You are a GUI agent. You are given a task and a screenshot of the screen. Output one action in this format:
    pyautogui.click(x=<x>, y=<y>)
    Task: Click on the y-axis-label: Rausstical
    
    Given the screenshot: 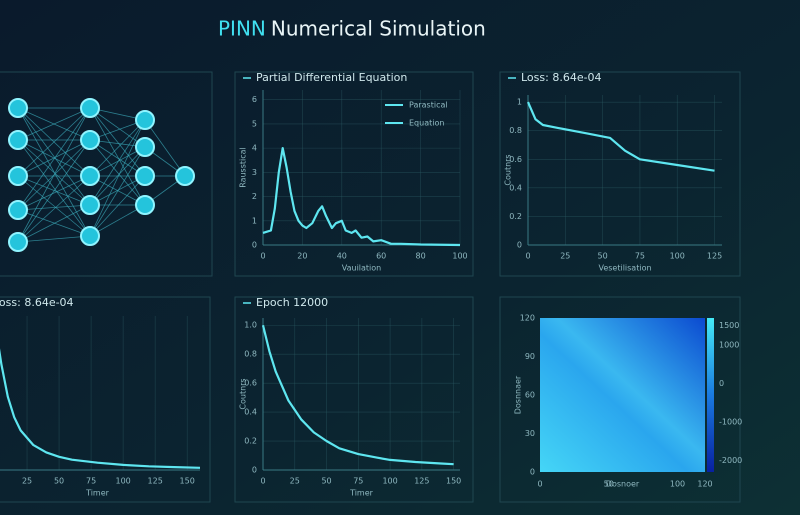 What is the action you would take?
    pyautogui.click(x=243, y=167)
    